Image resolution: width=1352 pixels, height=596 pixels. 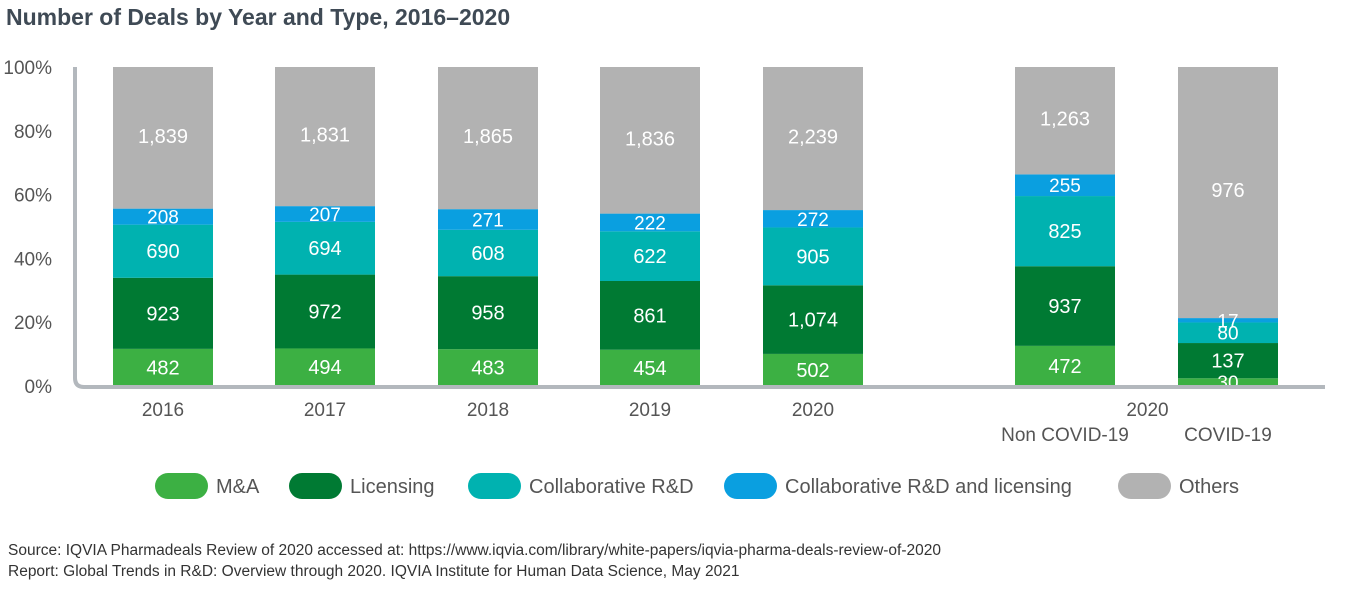 I want to click on data-label: 1,865, so click(x=488, y=137).